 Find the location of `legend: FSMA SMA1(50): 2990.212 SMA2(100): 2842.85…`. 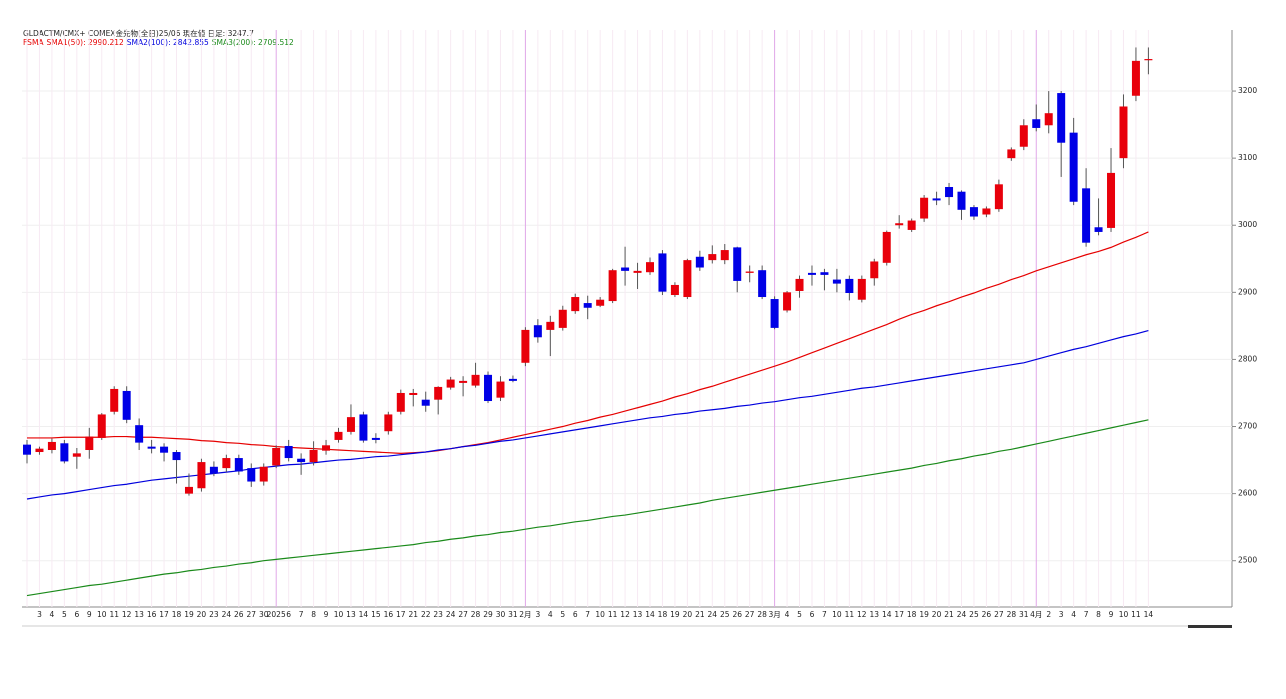

legend: FSMA SMA1(50): 2990.212 SMA2(100): 2842.85… is located at coordinates (158, 42).